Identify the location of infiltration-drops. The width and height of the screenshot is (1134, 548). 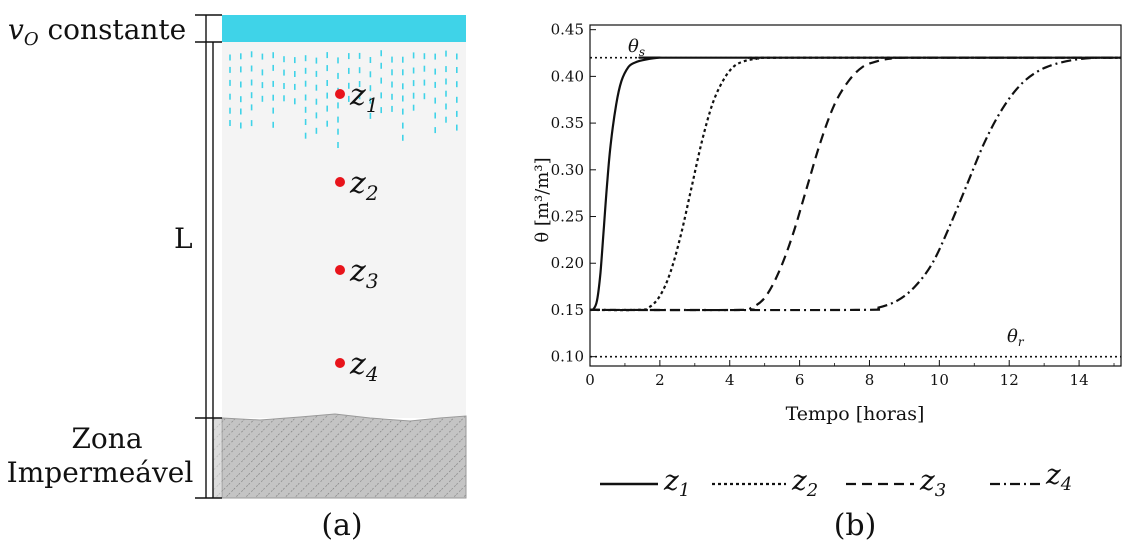
(343, 99).